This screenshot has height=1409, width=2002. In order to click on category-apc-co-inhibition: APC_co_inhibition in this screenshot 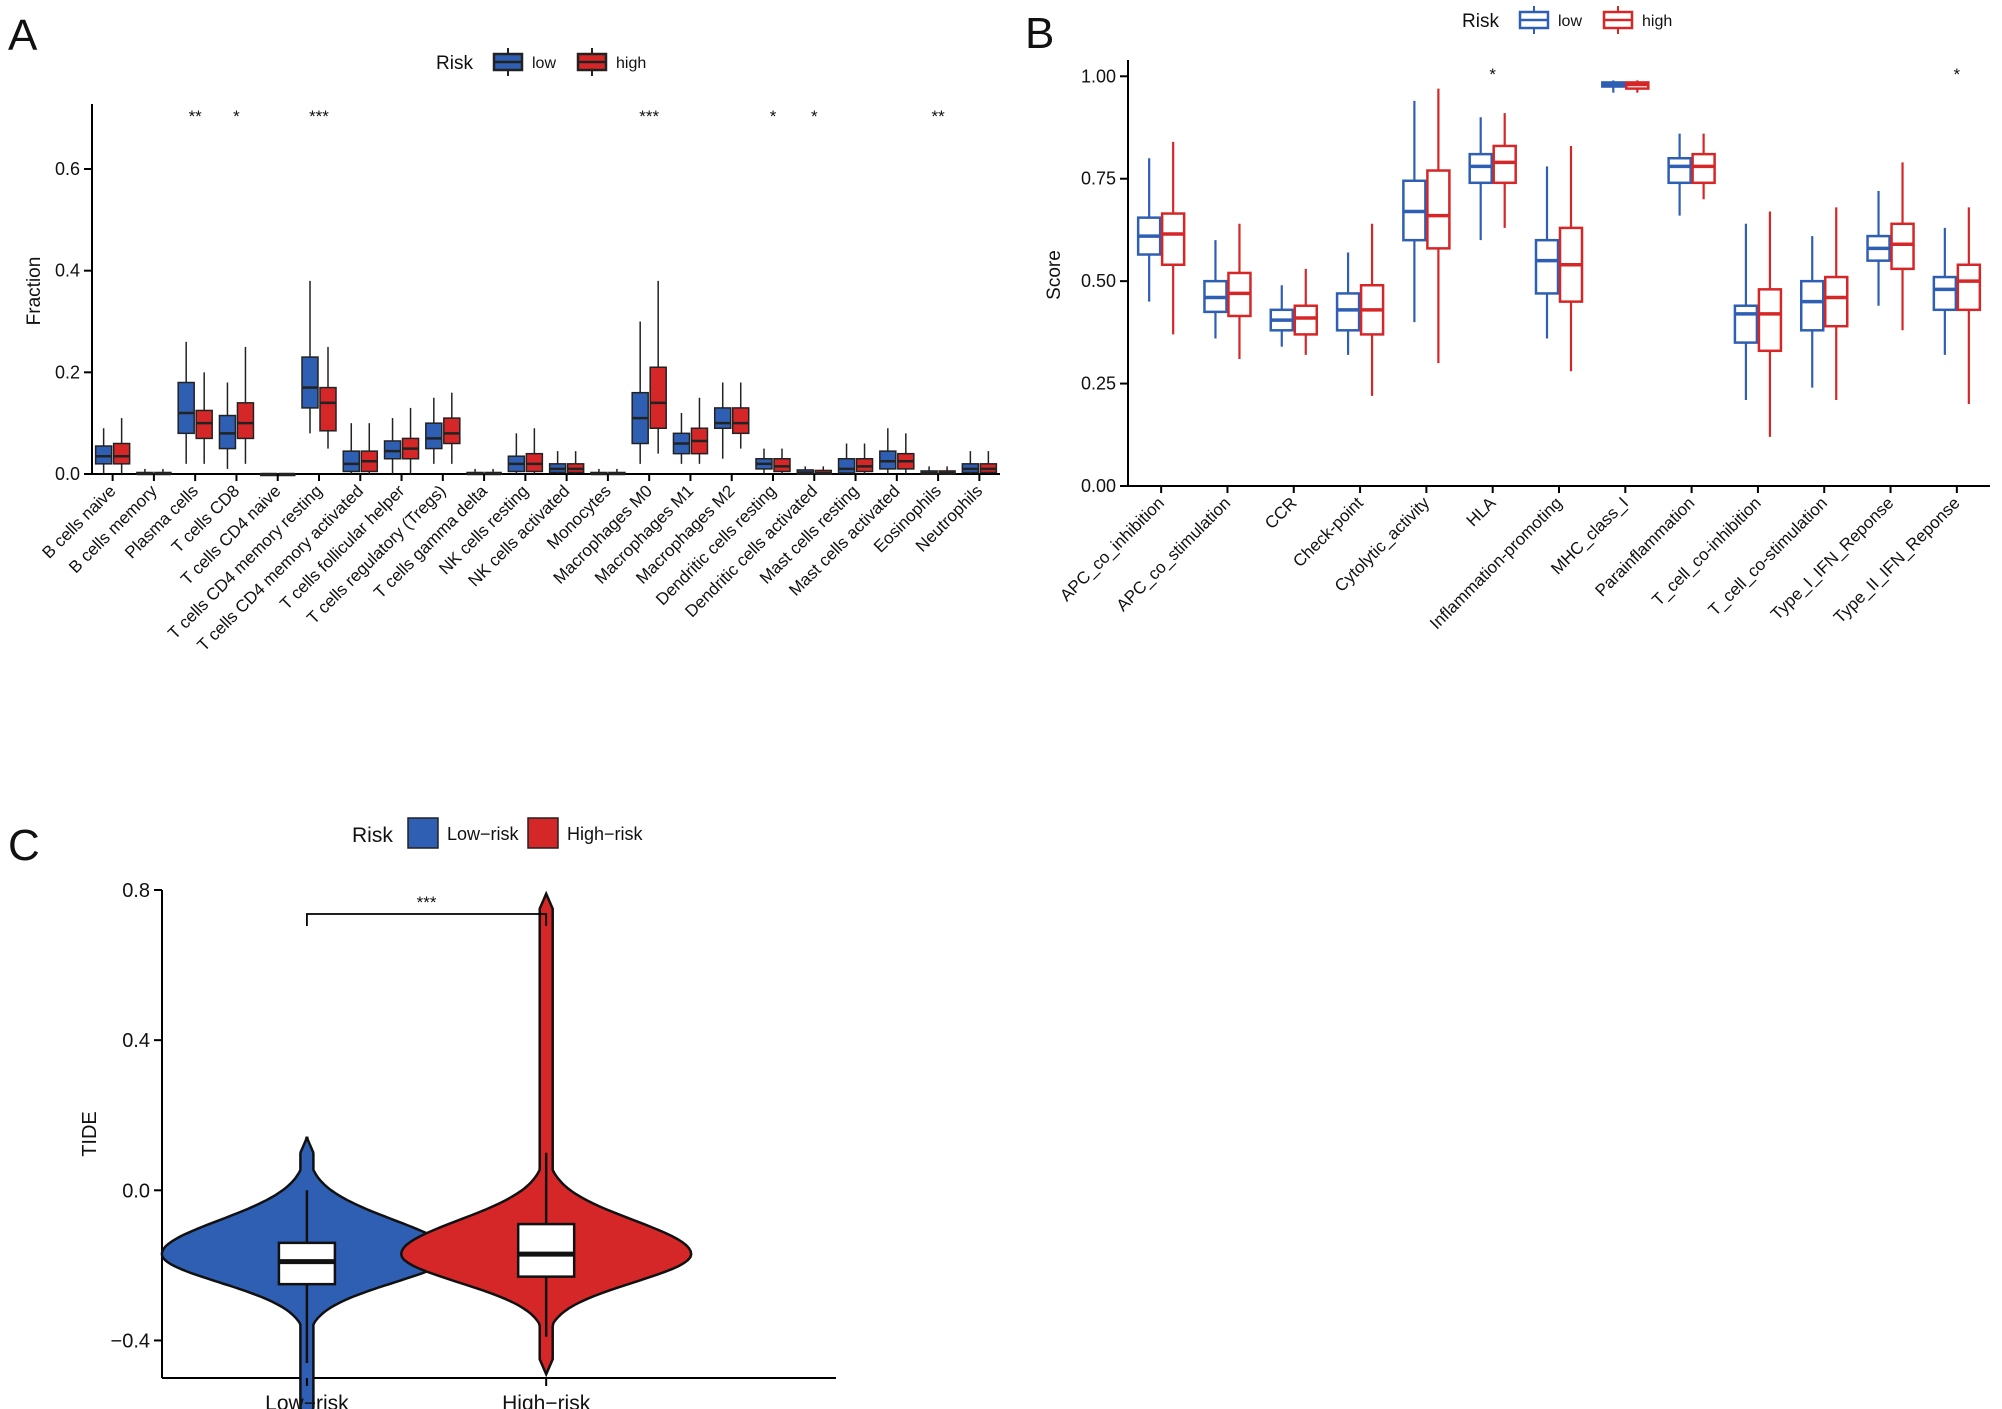, I will do `click(1121, 373)`.